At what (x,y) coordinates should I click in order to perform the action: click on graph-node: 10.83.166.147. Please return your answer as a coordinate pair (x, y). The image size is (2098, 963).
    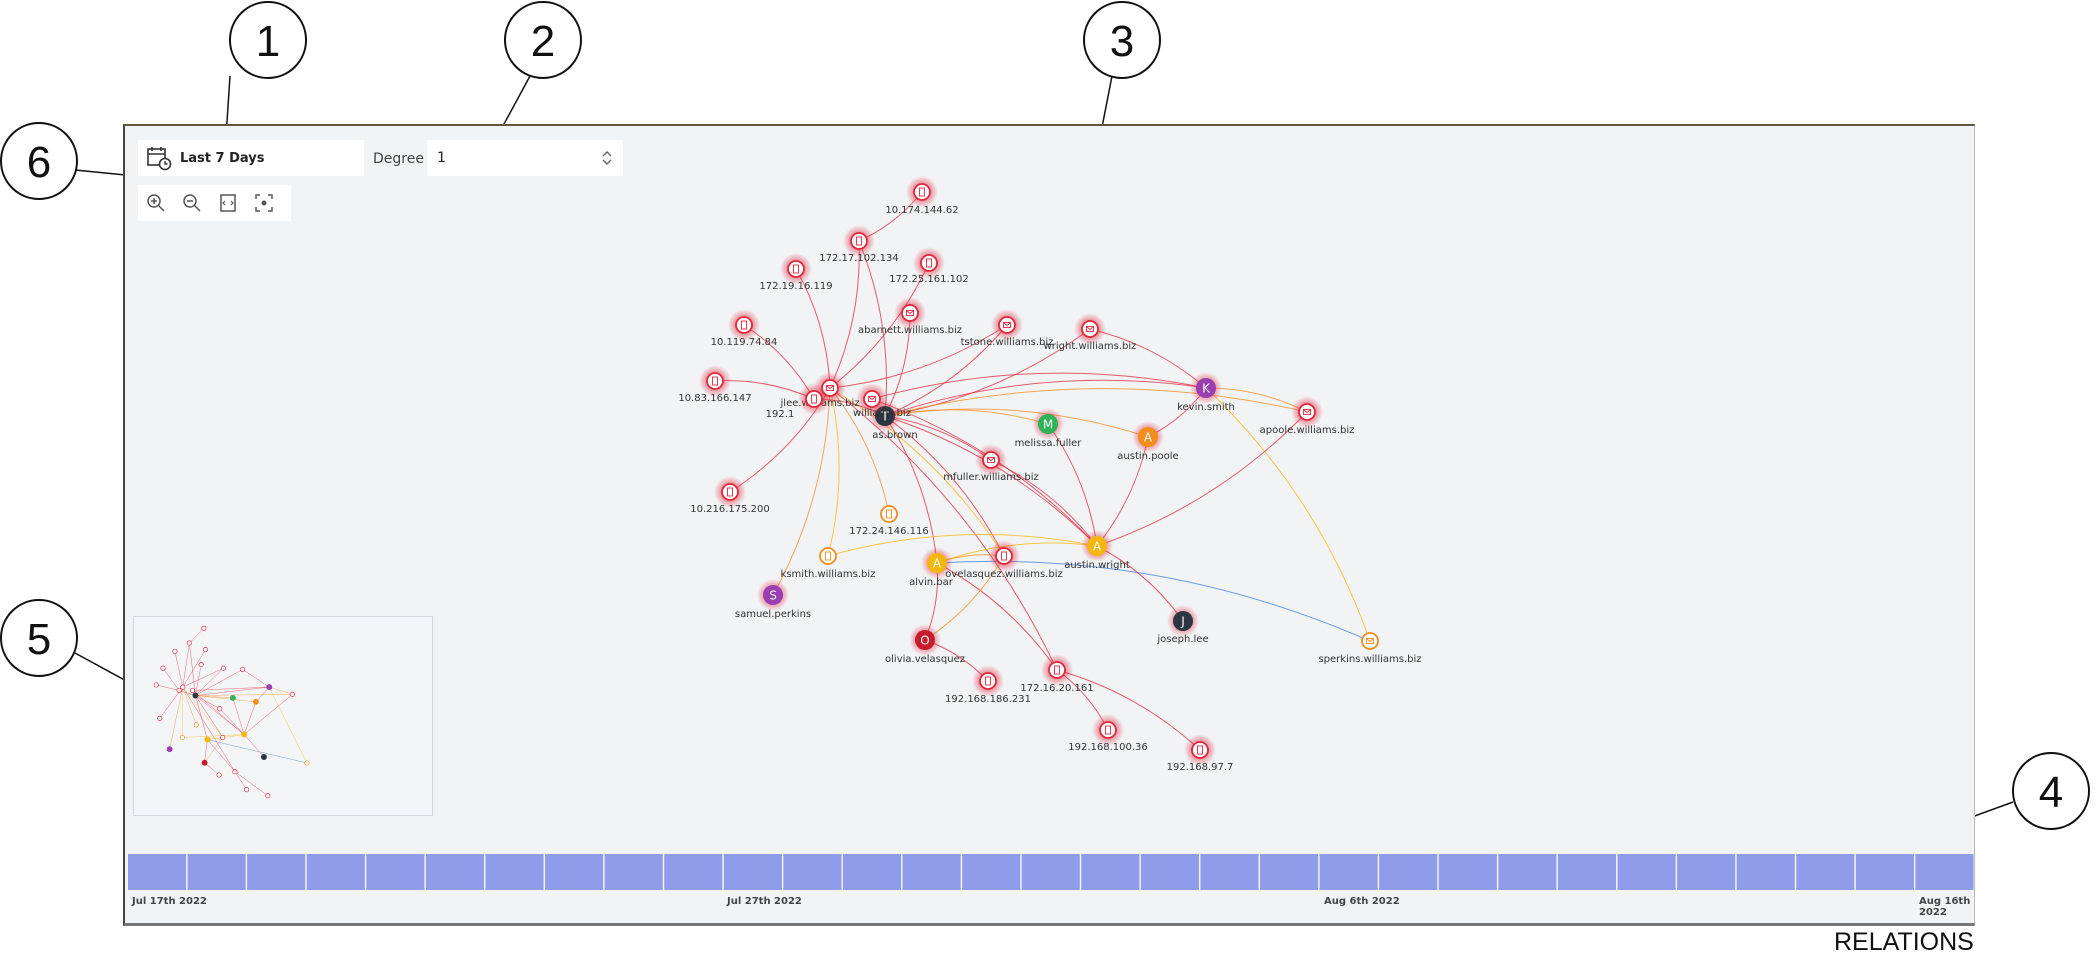
    Looking at the image, I should click on (715, 384).